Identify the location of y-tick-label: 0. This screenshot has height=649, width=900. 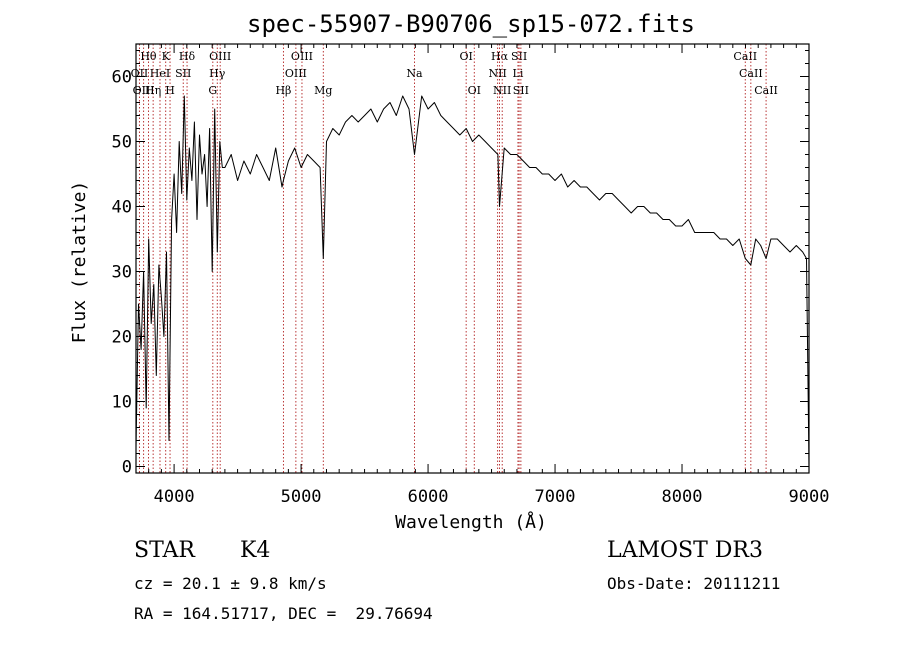
(127, 468).